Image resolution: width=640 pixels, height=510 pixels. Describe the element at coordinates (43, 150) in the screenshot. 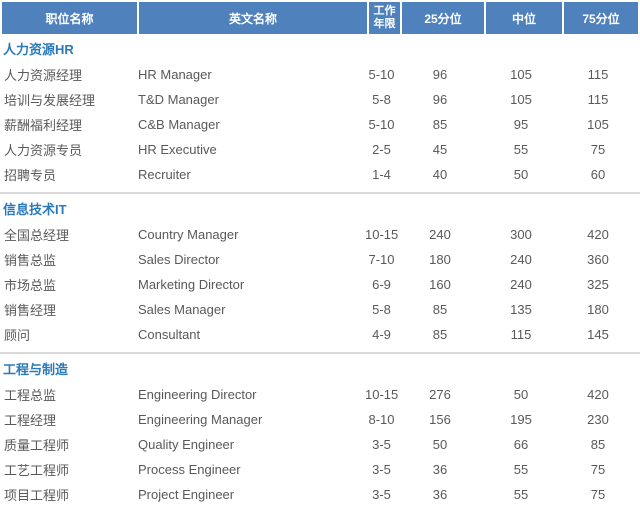

I see `cell-position-cn: 人力资源专员` at that location.